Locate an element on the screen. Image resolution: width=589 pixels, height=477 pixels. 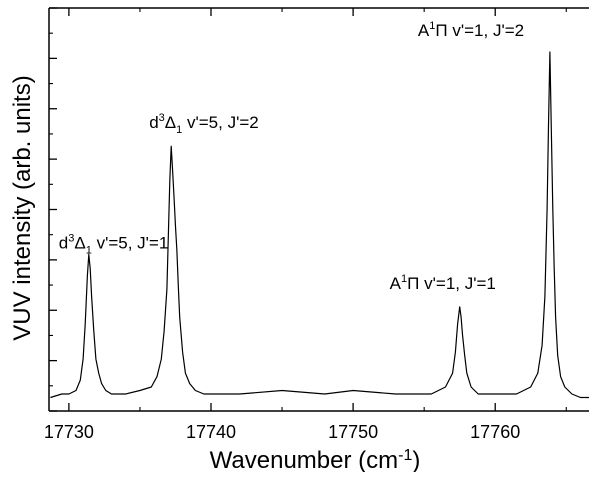
y-axis-label: VUV intensity (arb. units) is located at coordinates (22, 207).